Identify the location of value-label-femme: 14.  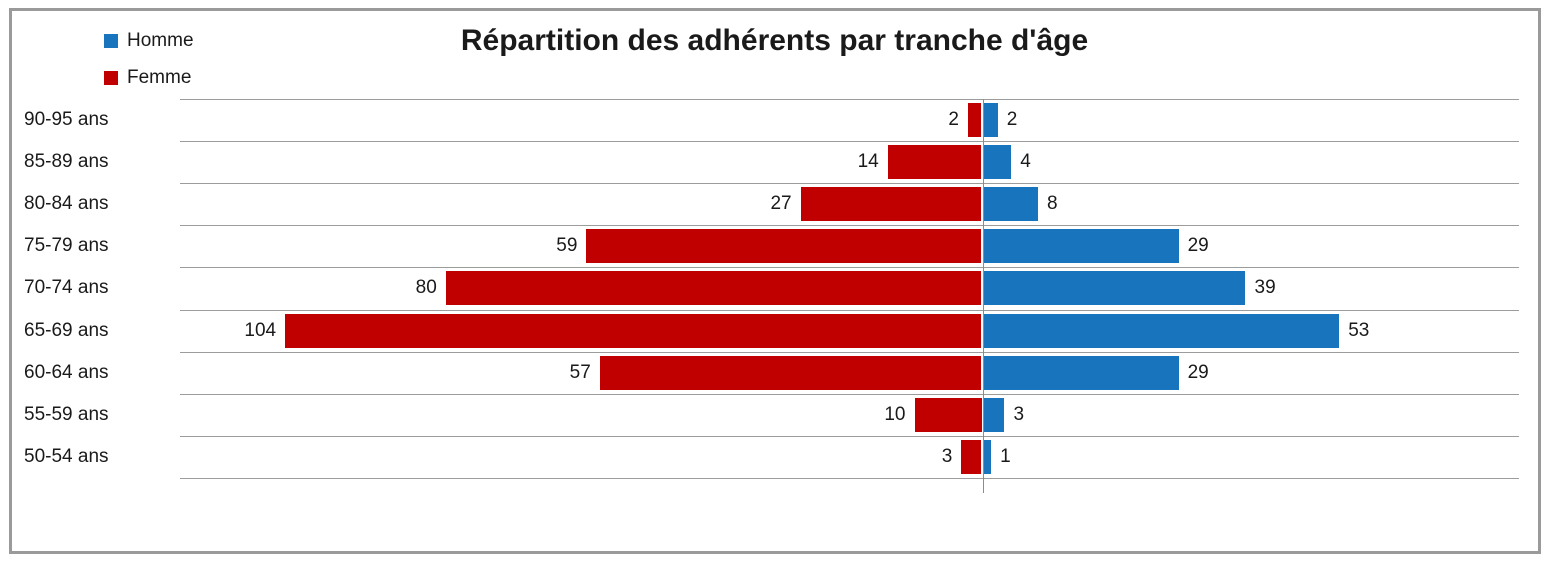
(868, 162).